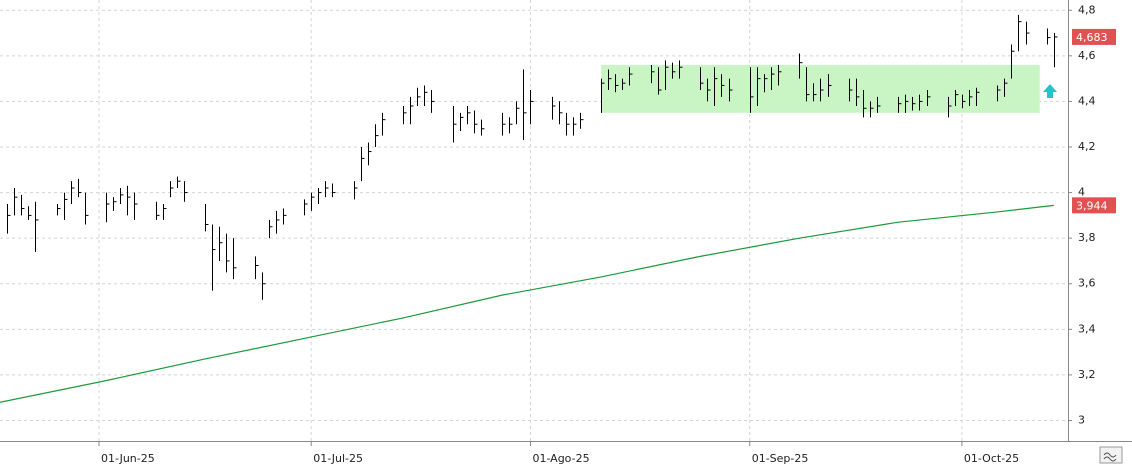 The width and height of the screenshot is (1132, 467). What do you see at coordinates (1087, 100) in the screenshot?
I see `y-tick-label: 4,4` at bounding box center [1087, 100].